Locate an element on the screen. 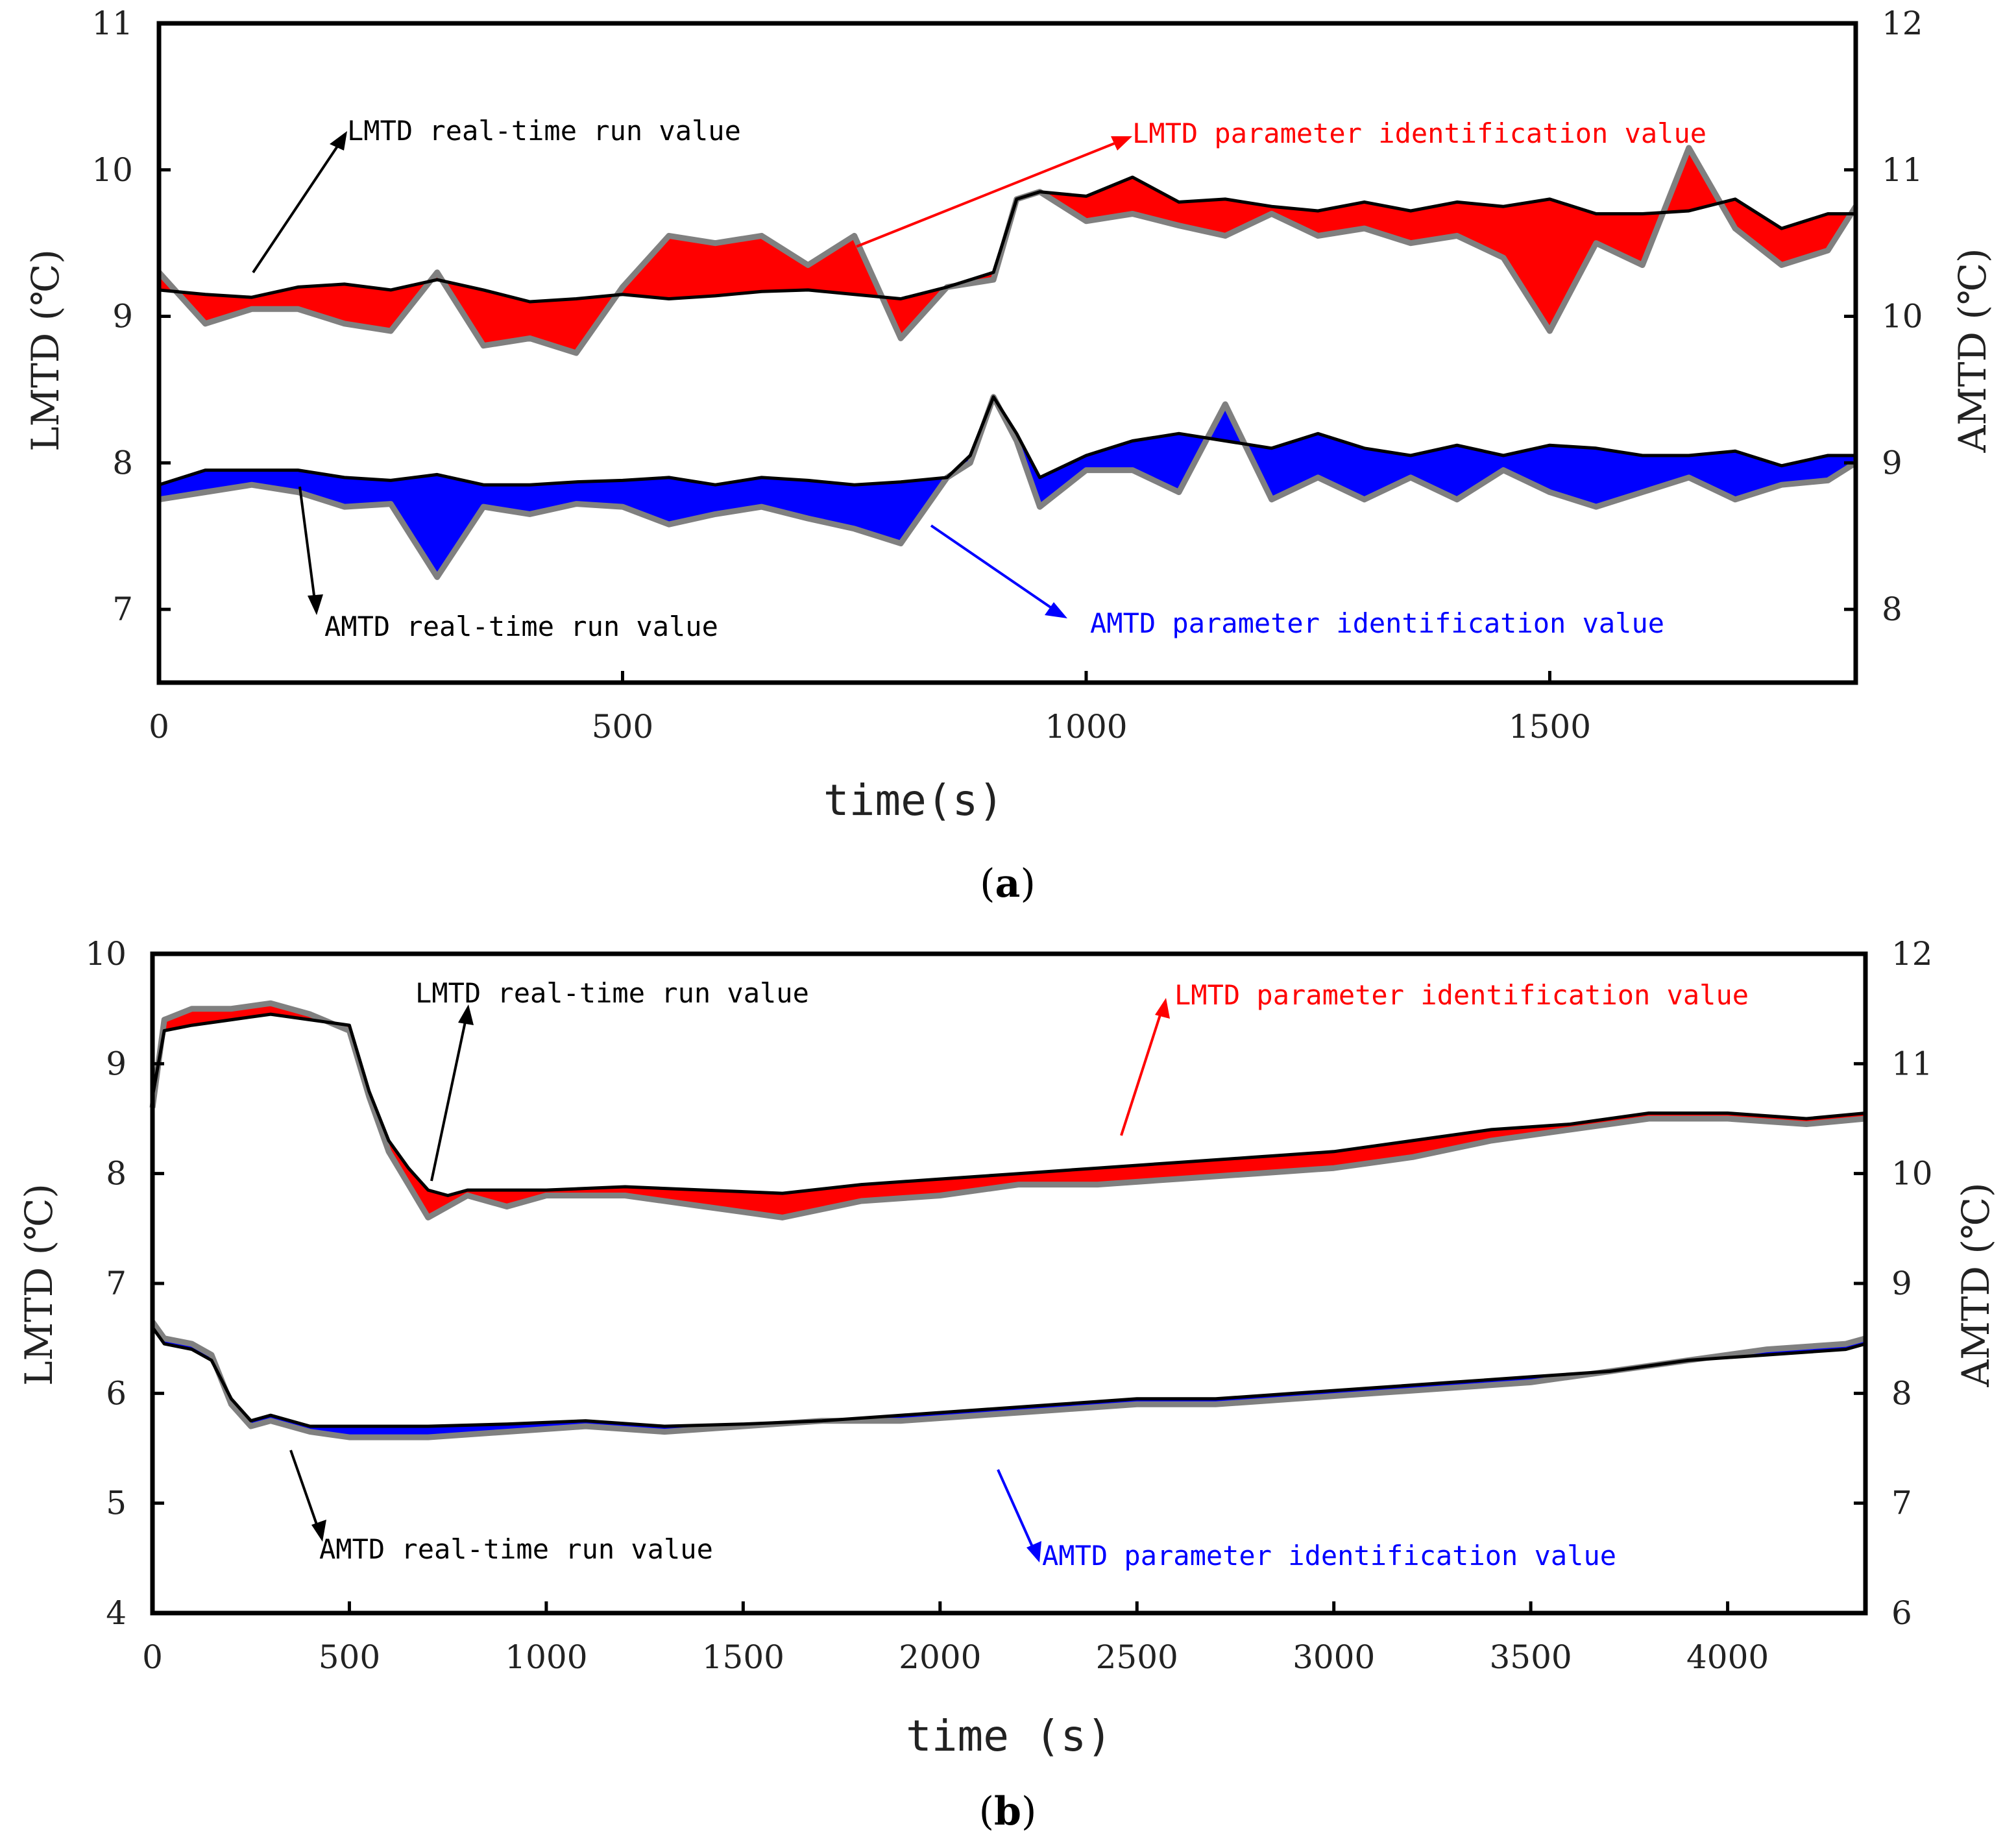 Image resolution: width=2016 pixels, height=1846 pixels. chart-a-right-tick-label: 12 is located at coordinates (1902, 24).